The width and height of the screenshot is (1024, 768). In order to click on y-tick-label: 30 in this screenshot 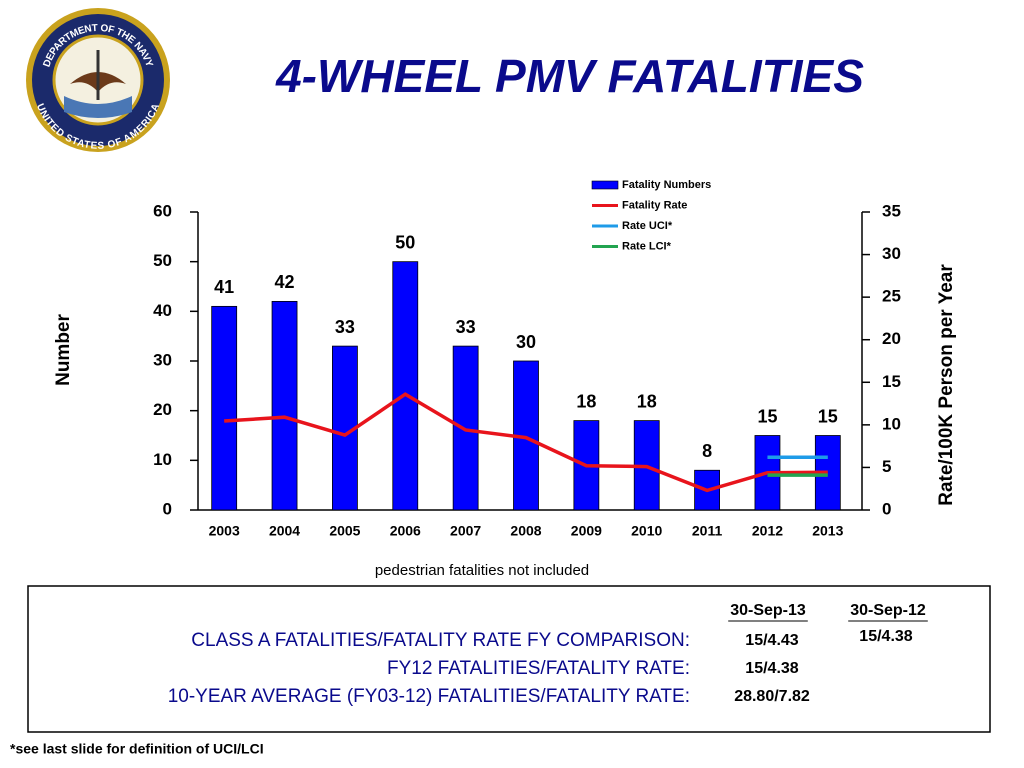, I will do `click(162, 359)`.